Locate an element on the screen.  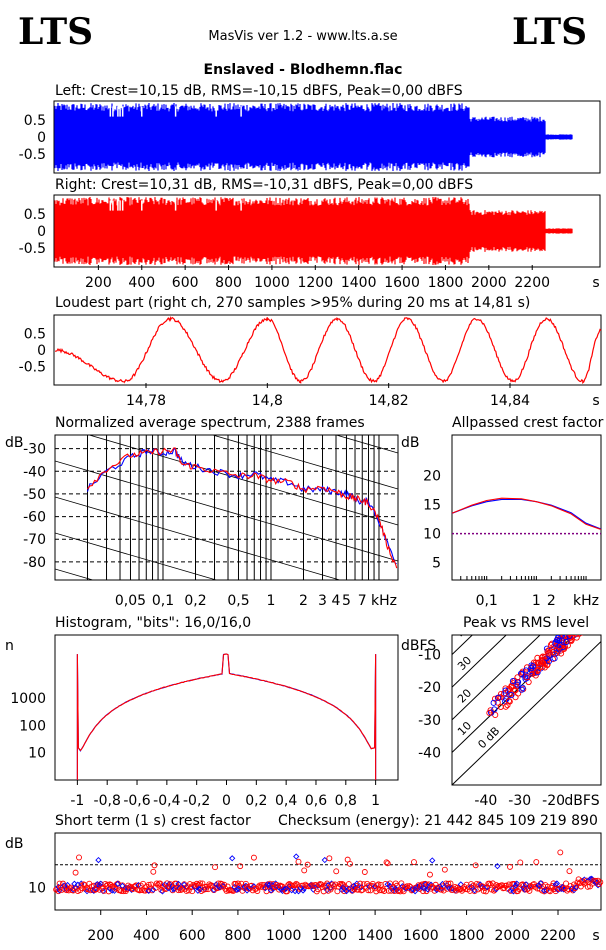
short-term-ylabel: dB is located at coordinates (14, 844).